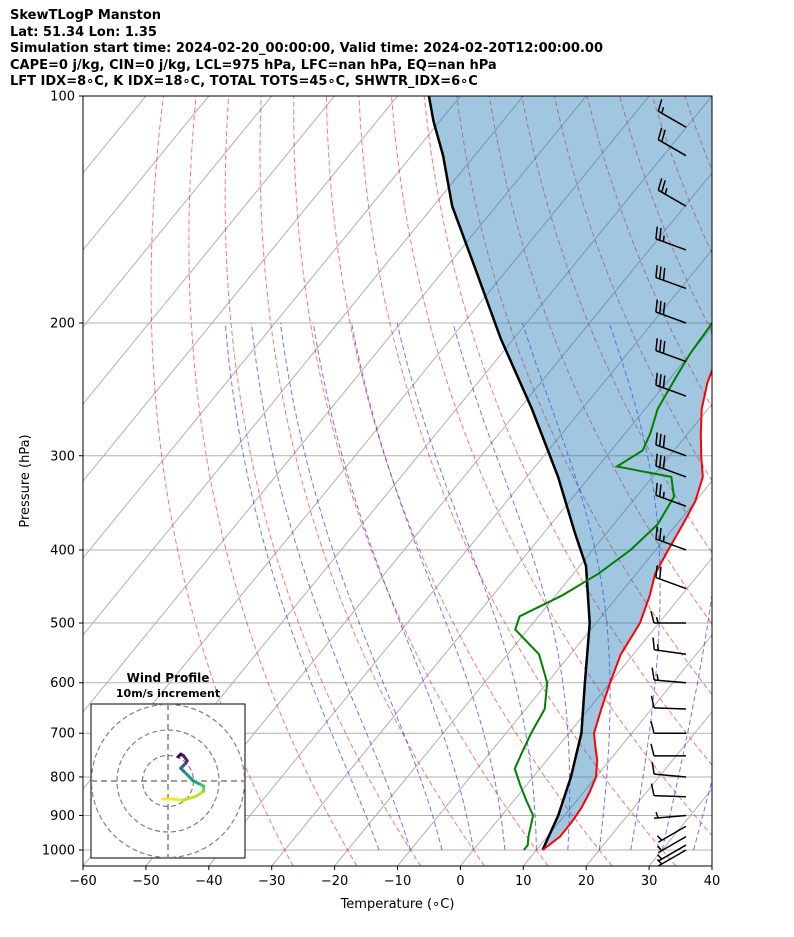  I want to click on y-tick-label: 300, so click(62, 456).